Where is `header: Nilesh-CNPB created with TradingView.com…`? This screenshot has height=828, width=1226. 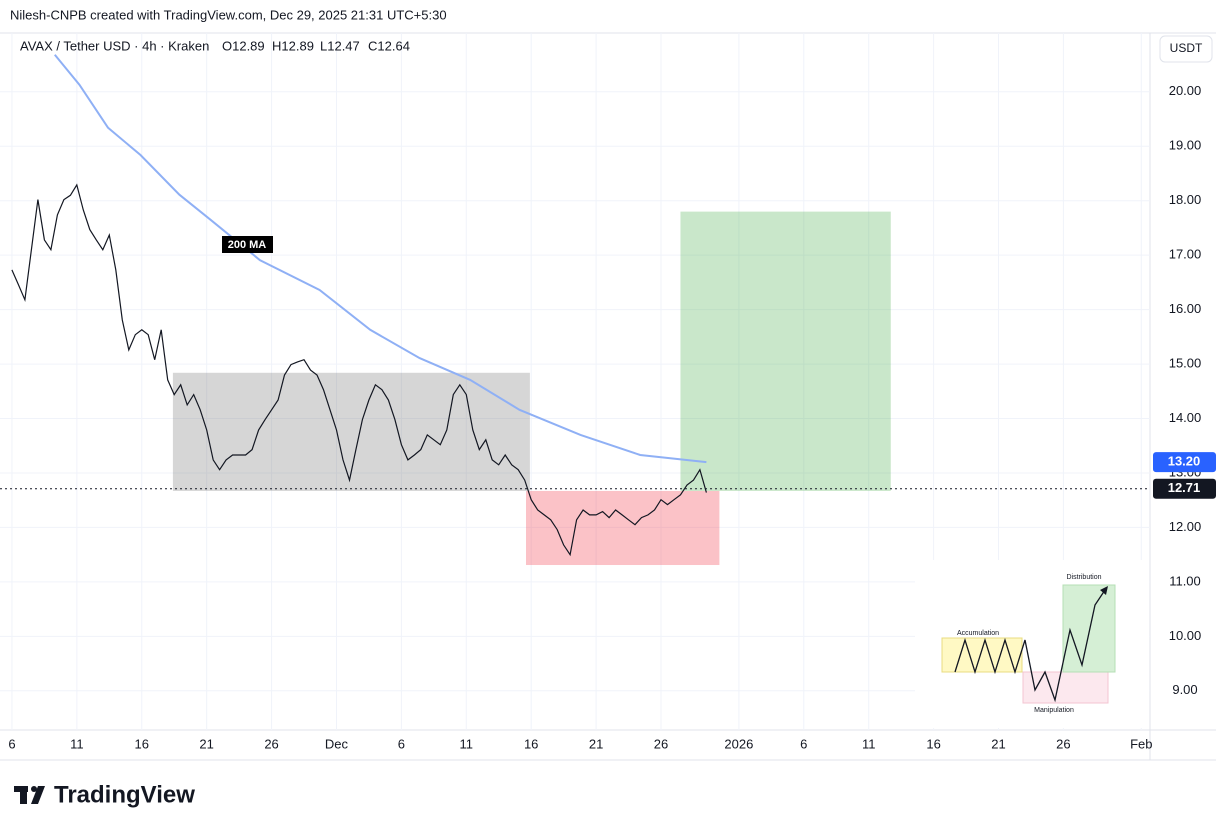 header: Nilesh-CNPB created with TradingView.com… is located at coordinates (228, 14).